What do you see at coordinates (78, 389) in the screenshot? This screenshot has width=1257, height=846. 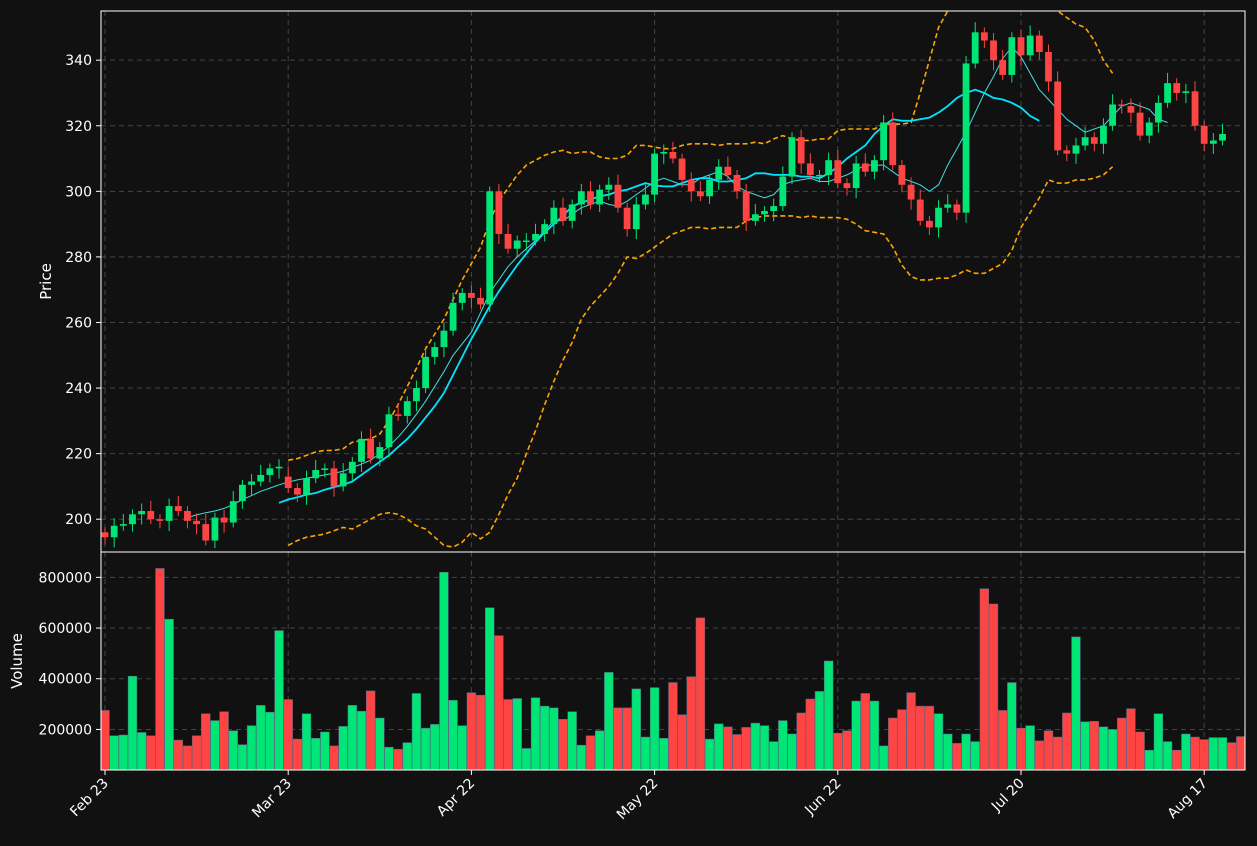 I see `price-tick-label: 240` at bounding box center [78, 389].